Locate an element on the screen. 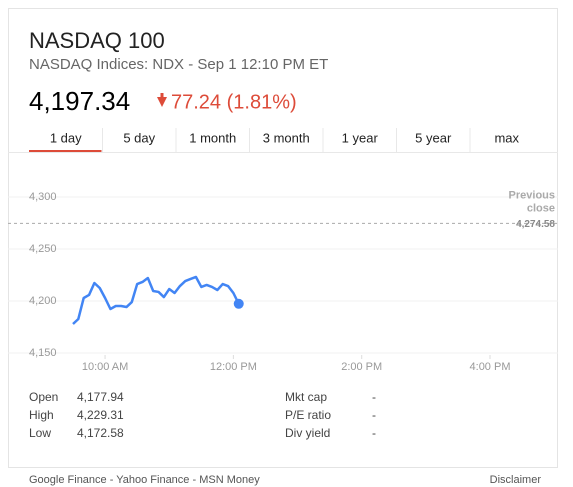  x-tick-label: 10:00 AM is located at coordinates (105, 367).